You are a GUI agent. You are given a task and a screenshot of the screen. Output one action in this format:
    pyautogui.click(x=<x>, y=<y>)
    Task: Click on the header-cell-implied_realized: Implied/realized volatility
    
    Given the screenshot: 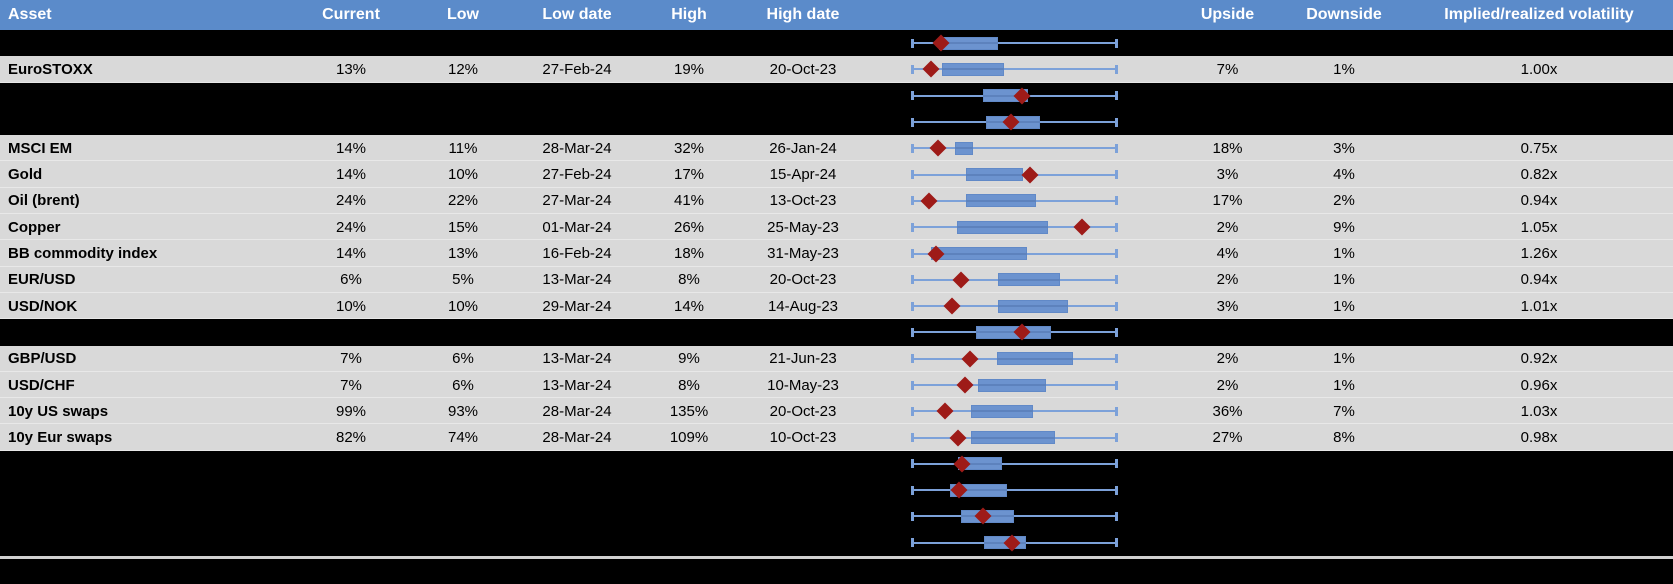 What is the action you would take?
    pyautogui.click(x=1539, y=14)
    